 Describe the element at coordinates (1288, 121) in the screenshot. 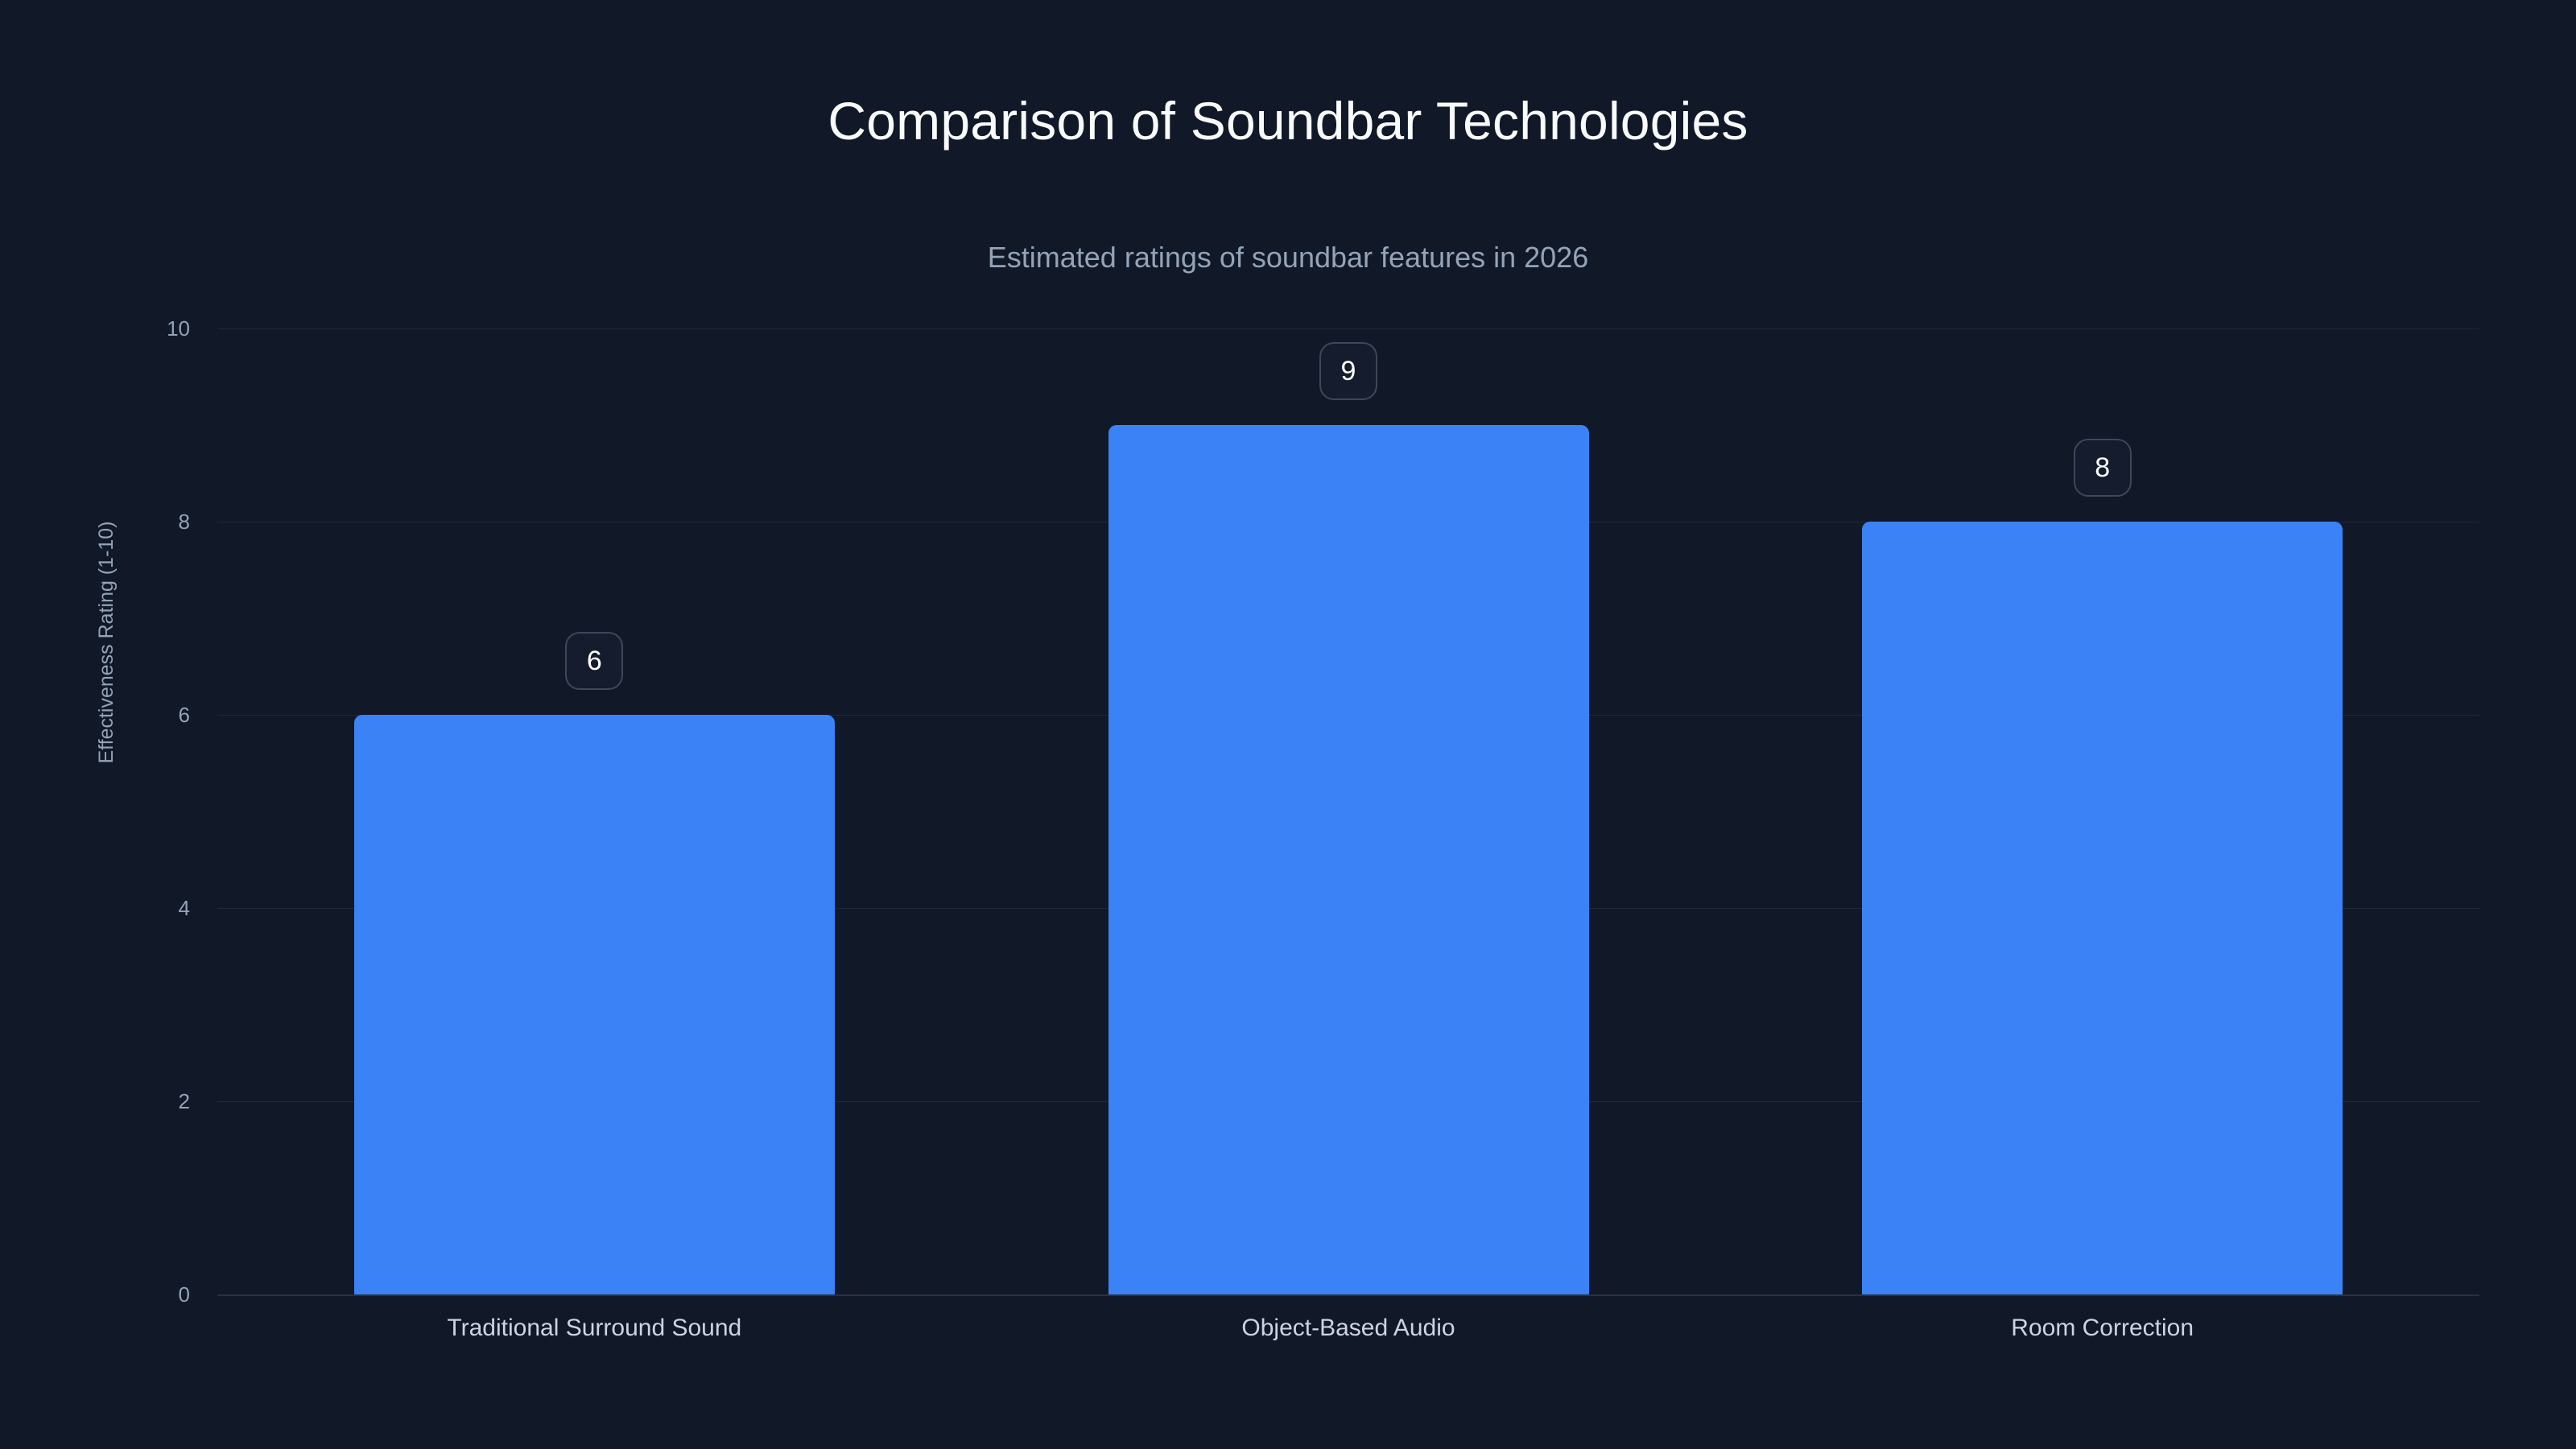

I see `chart-title: Comparison of Soundbar Technologies` at that location.